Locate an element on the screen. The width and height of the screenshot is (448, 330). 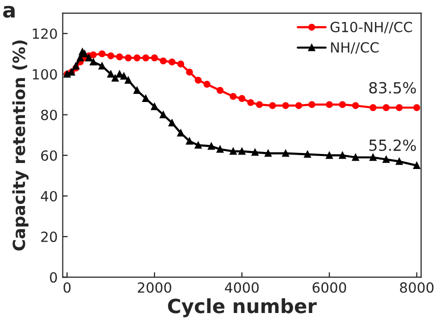
legend-label: NH//CC is located at coordinates (355, 48).